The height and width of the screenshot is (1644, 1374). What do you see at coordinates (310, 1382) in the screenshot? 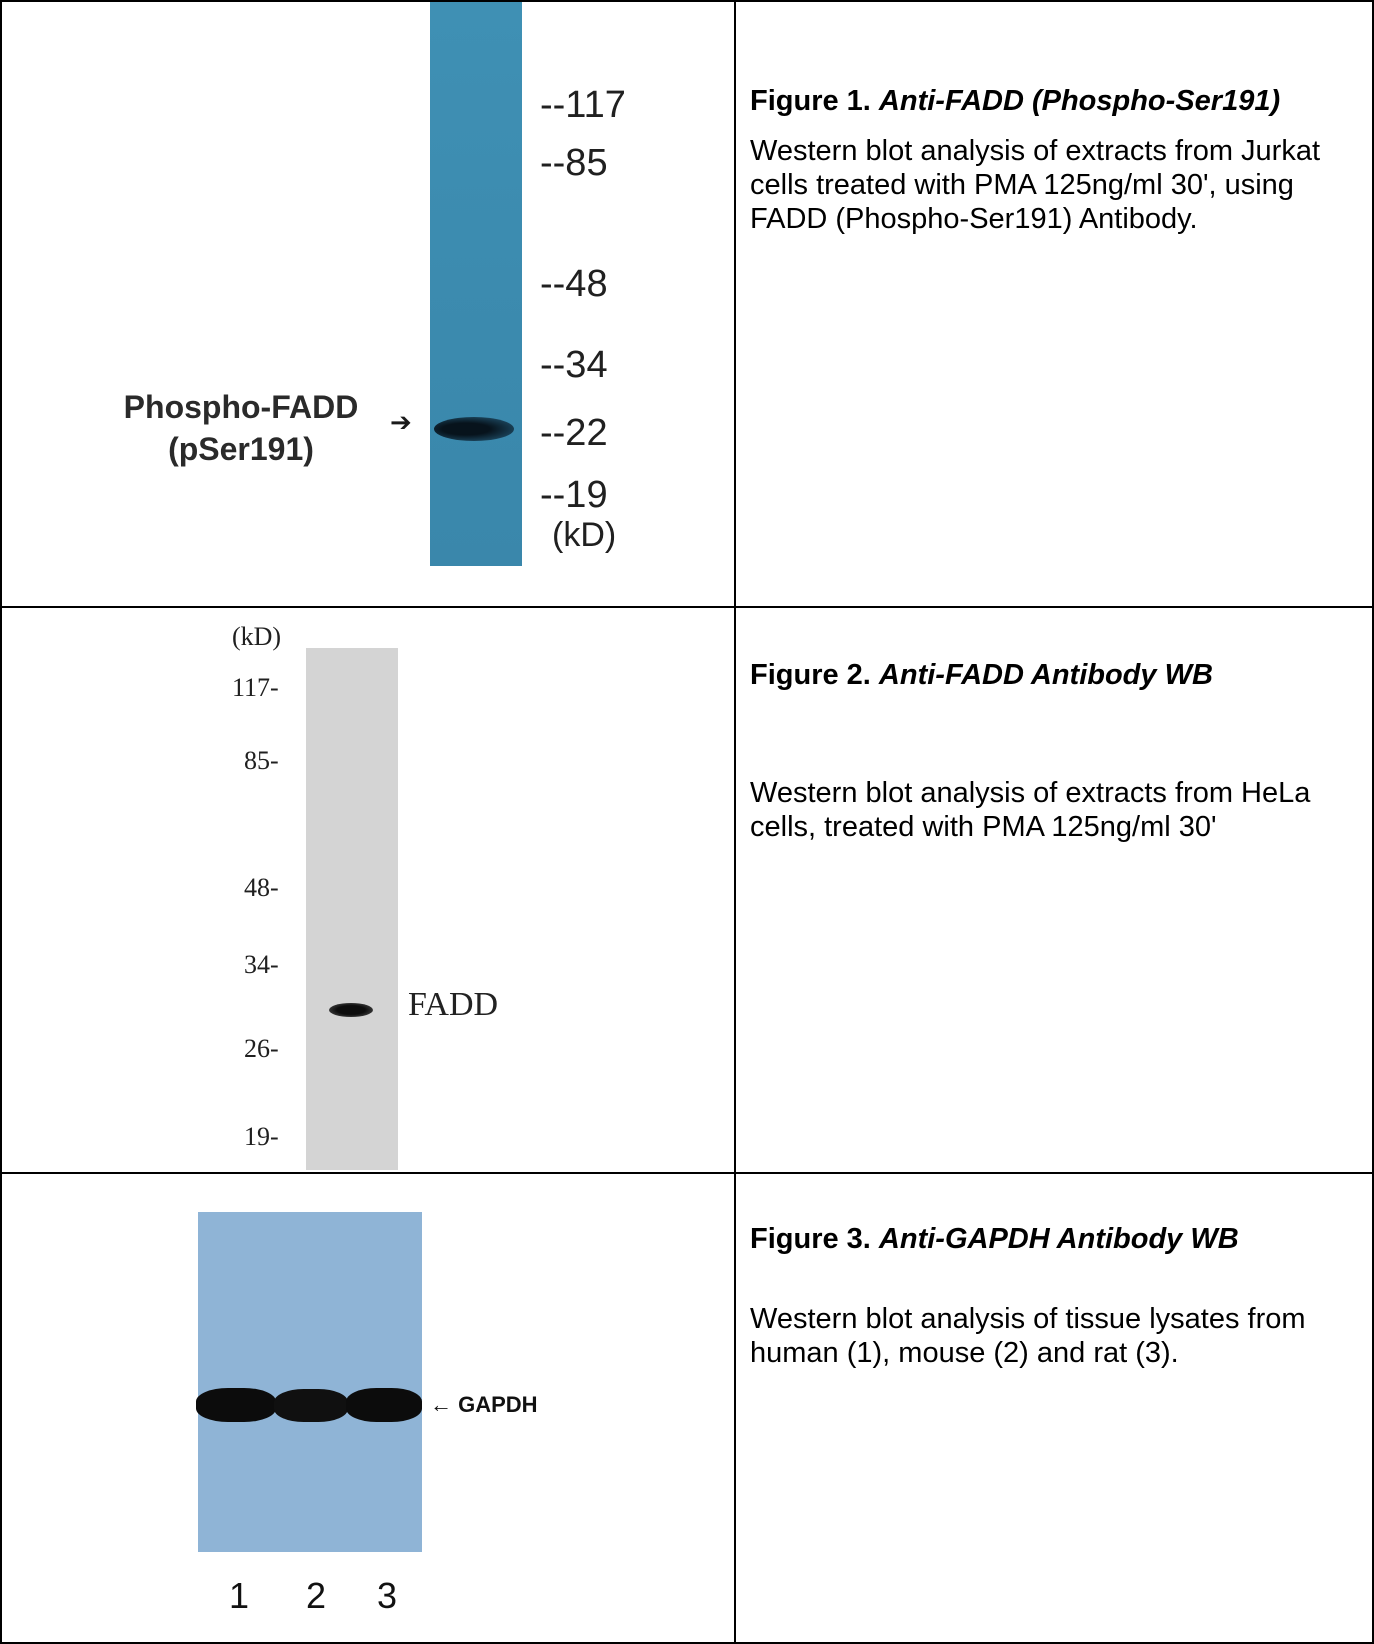
I see `figure-3-membrane` at bounding box center [310, 1382].